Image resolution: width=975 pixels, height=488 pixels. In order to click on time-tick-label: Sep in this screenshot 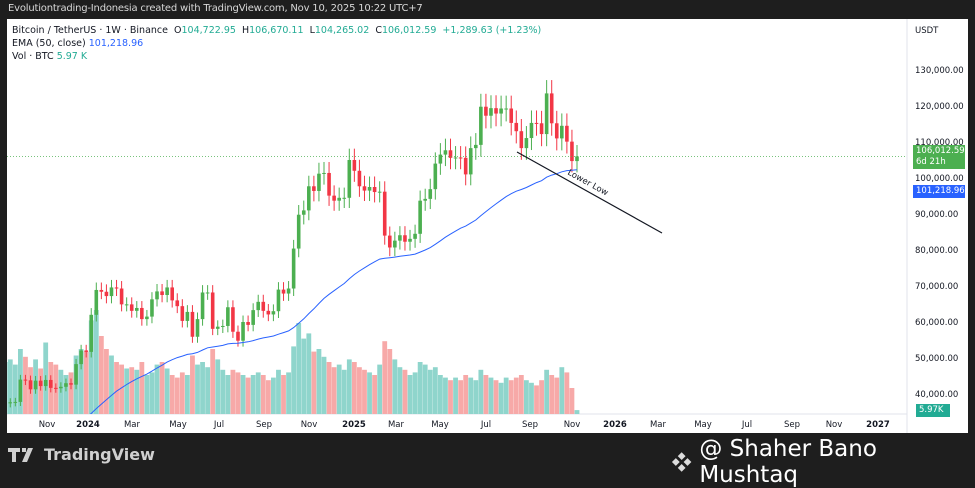, I will do `click(530, 425)`.